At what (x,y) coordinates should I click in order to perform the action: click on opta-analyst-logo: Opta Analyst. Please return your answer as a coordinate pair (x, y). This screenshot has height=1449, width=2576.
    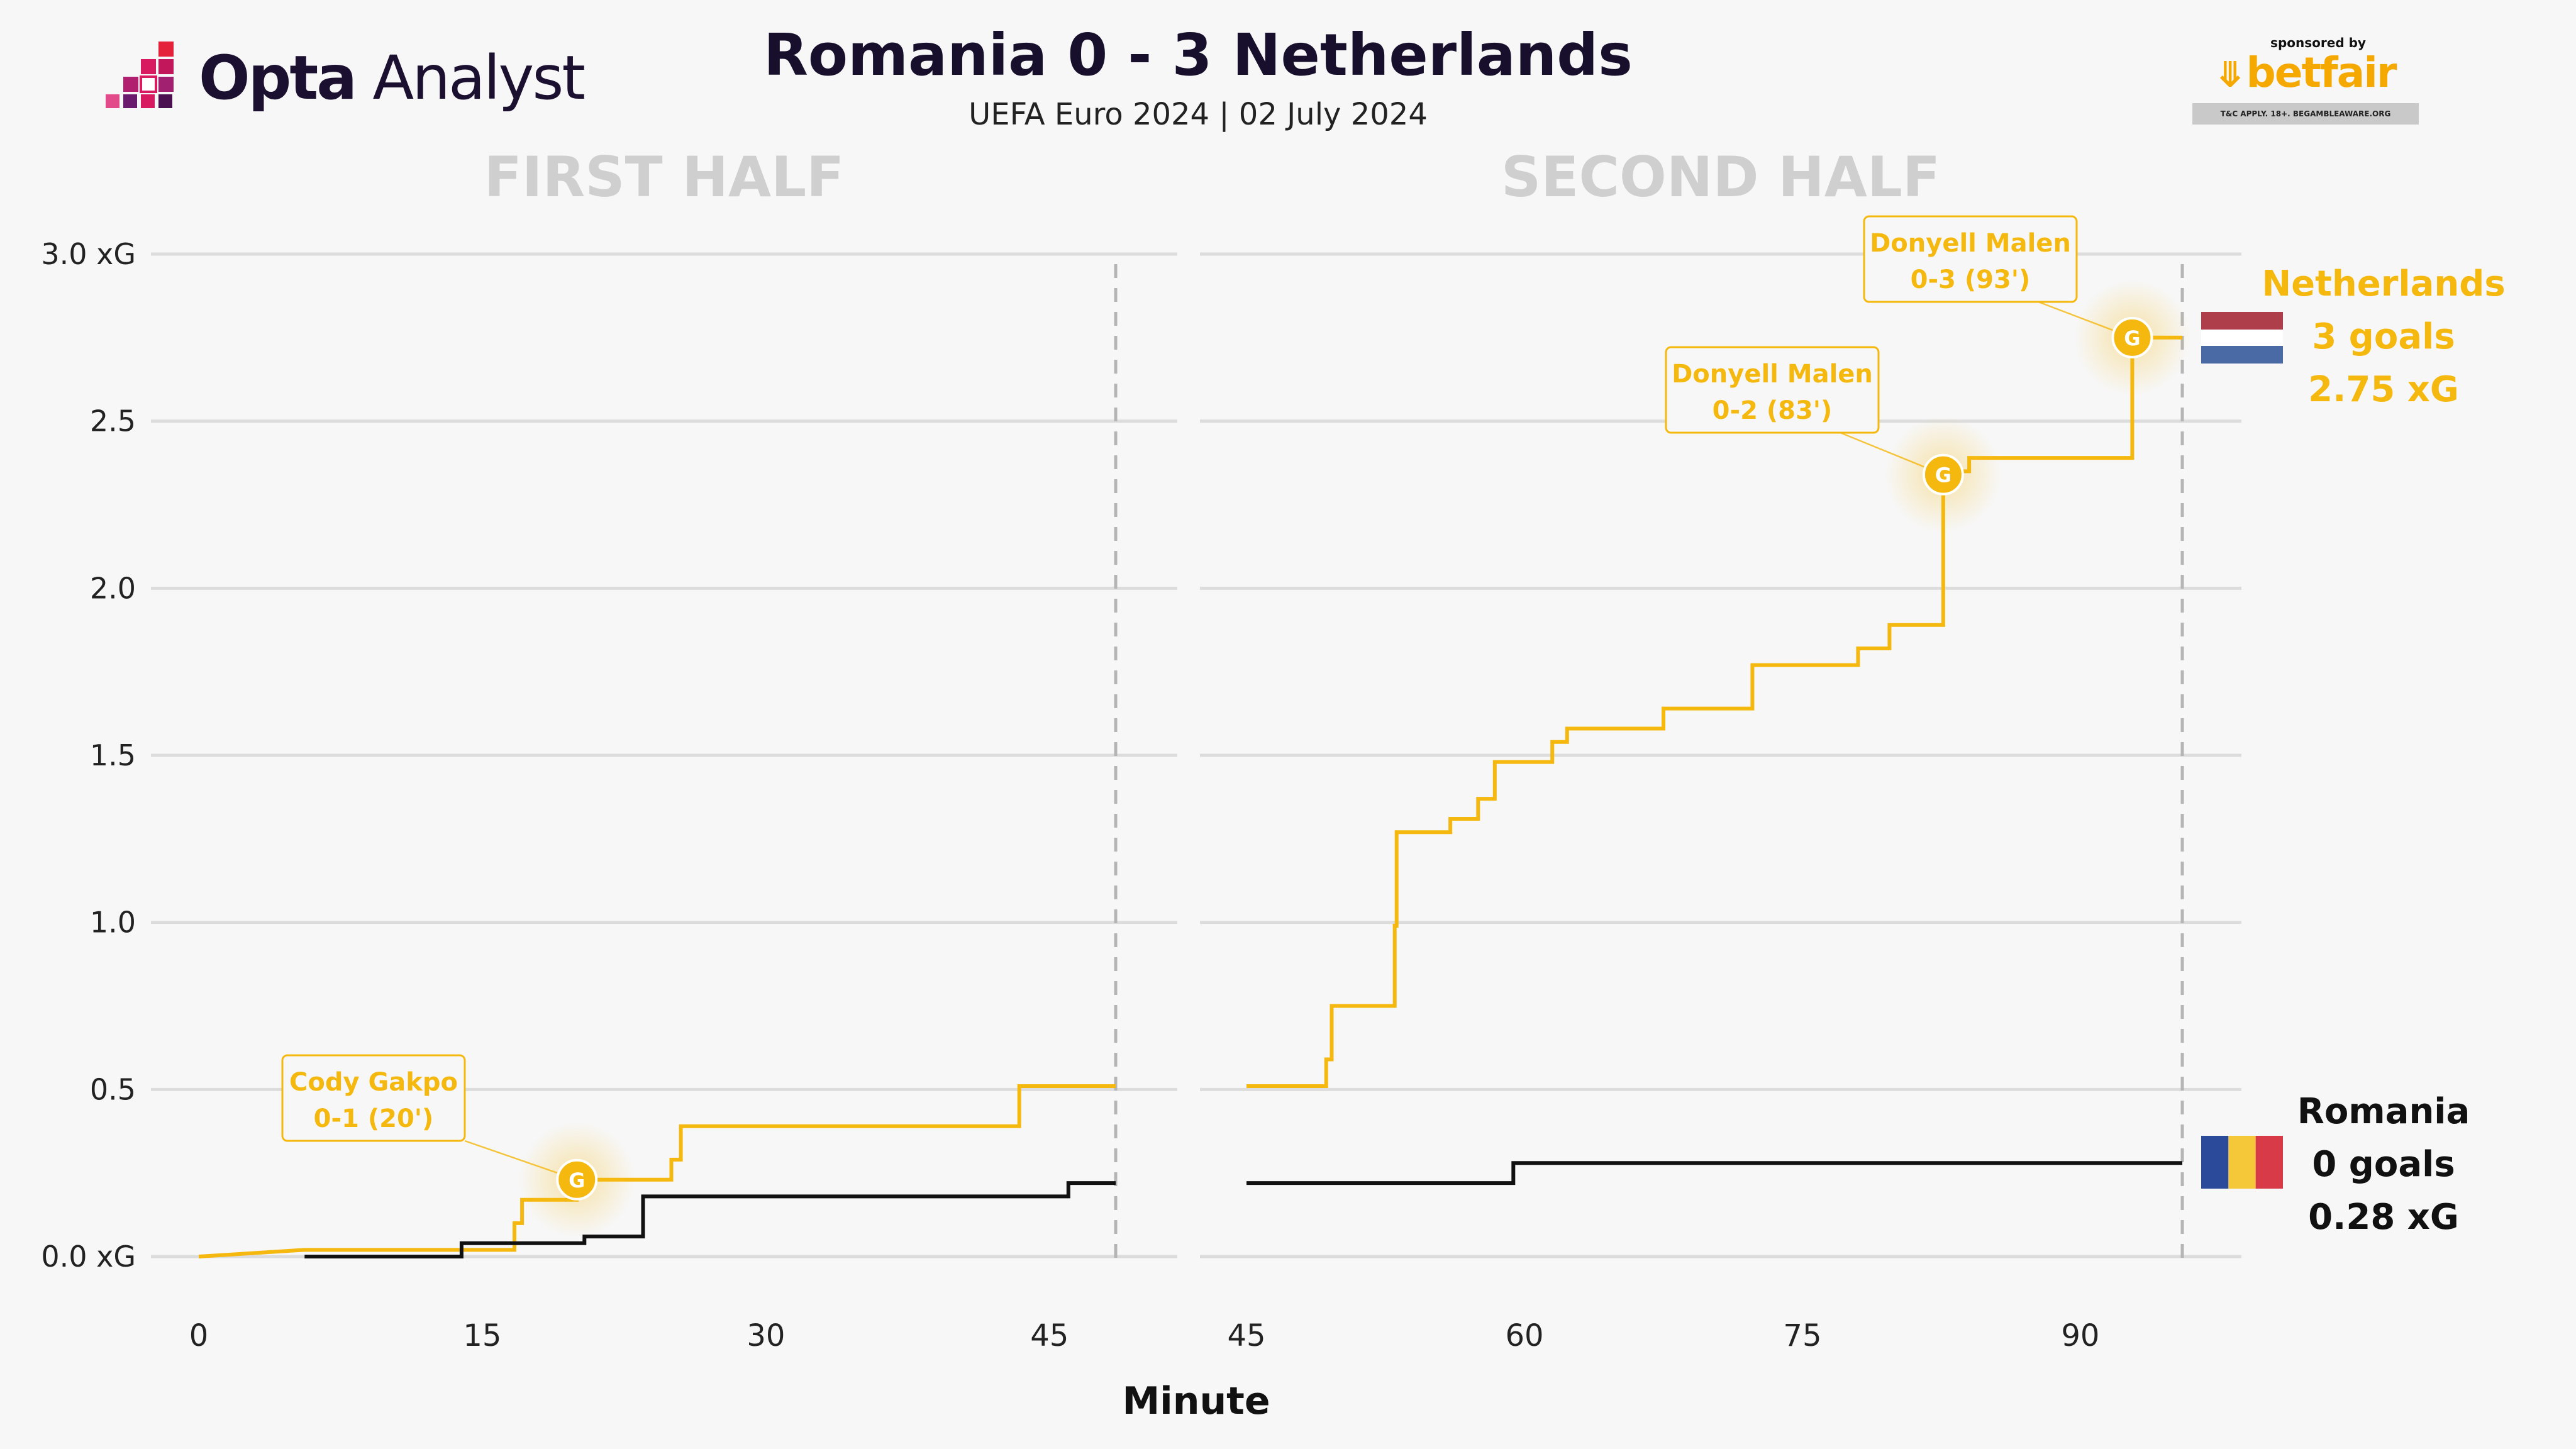
    Looking at the image, I should click on (343, 78).